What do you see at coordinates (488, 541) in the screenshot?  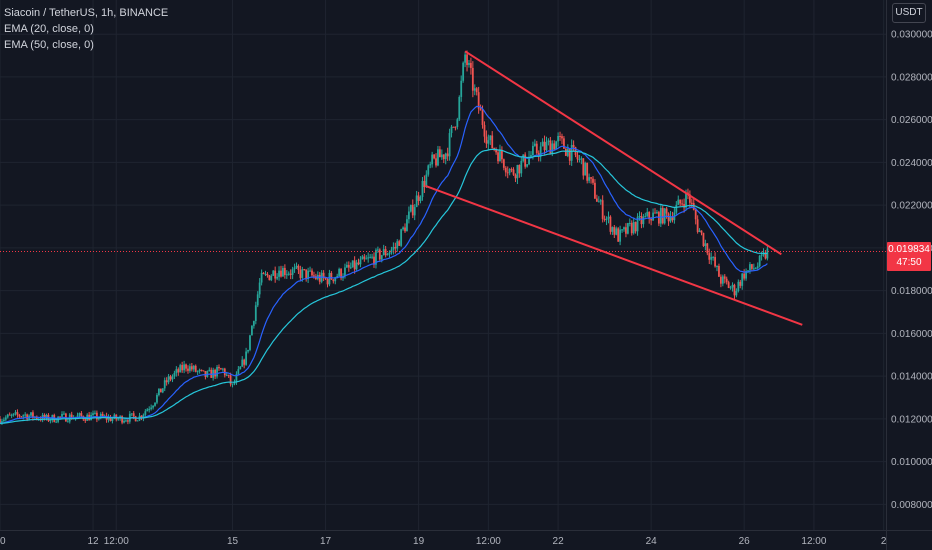 I see `time-tick-label: 12:00` at bounding box center [488, 541].